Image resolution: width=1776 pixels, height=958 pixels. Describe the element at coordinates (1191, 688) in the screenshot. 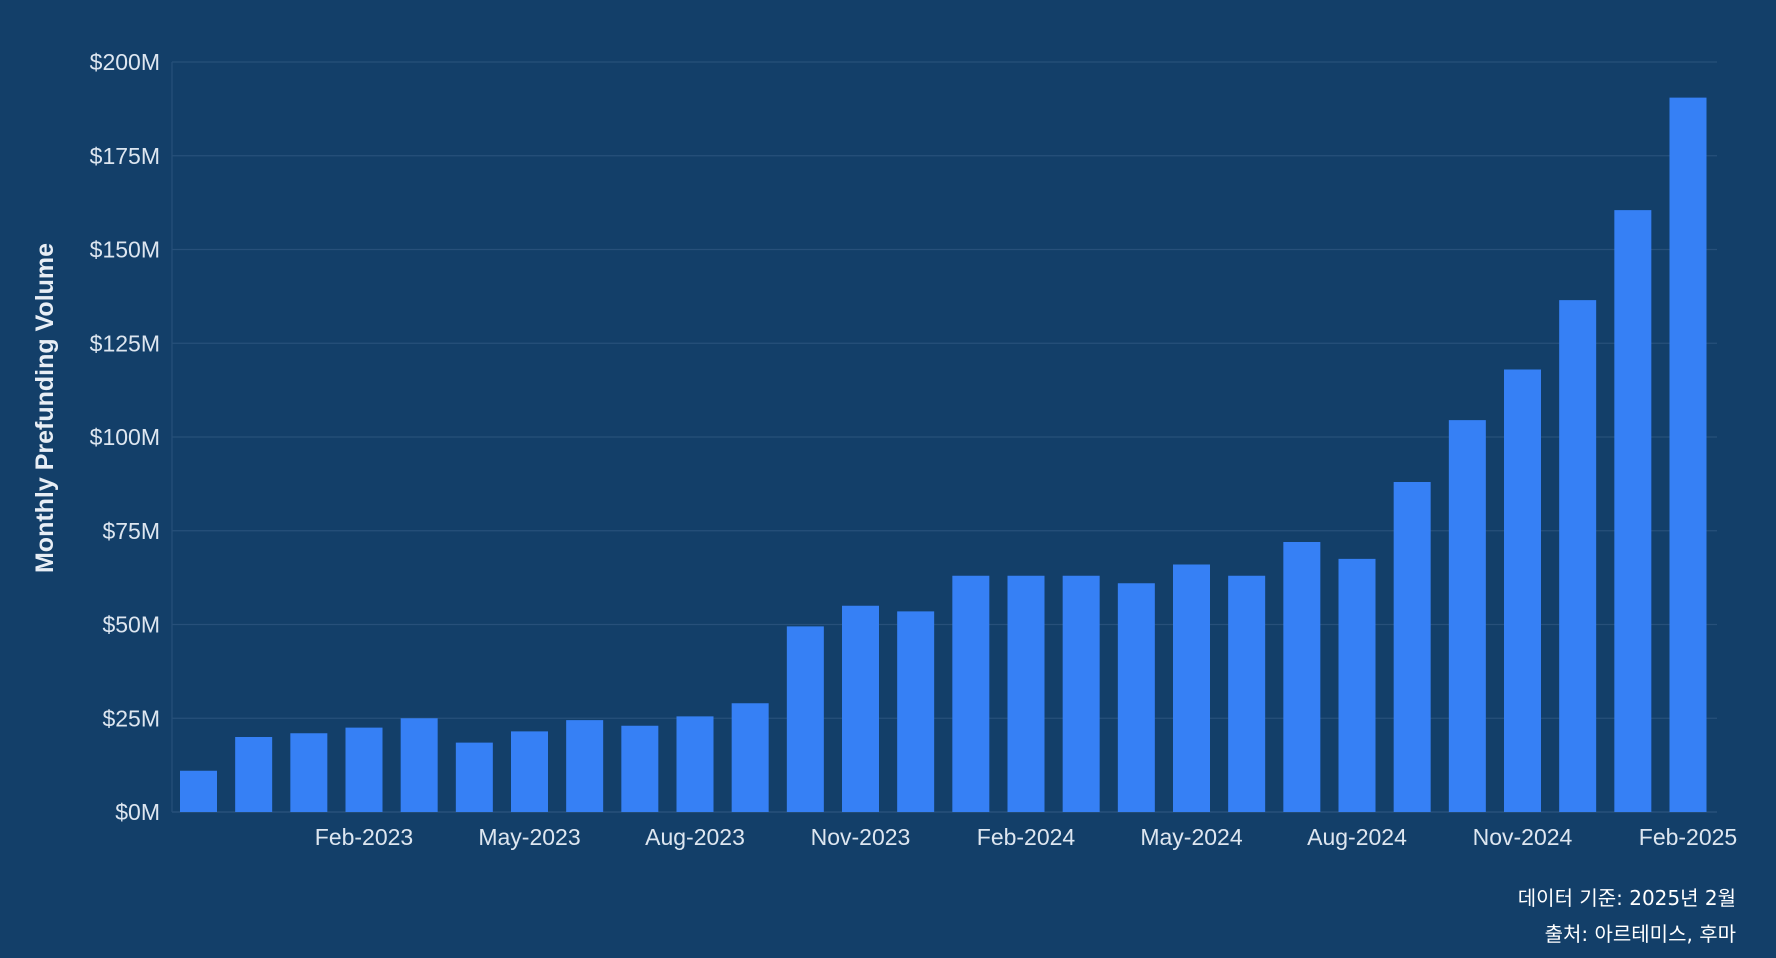

I see `bar-may-2024` at that location.